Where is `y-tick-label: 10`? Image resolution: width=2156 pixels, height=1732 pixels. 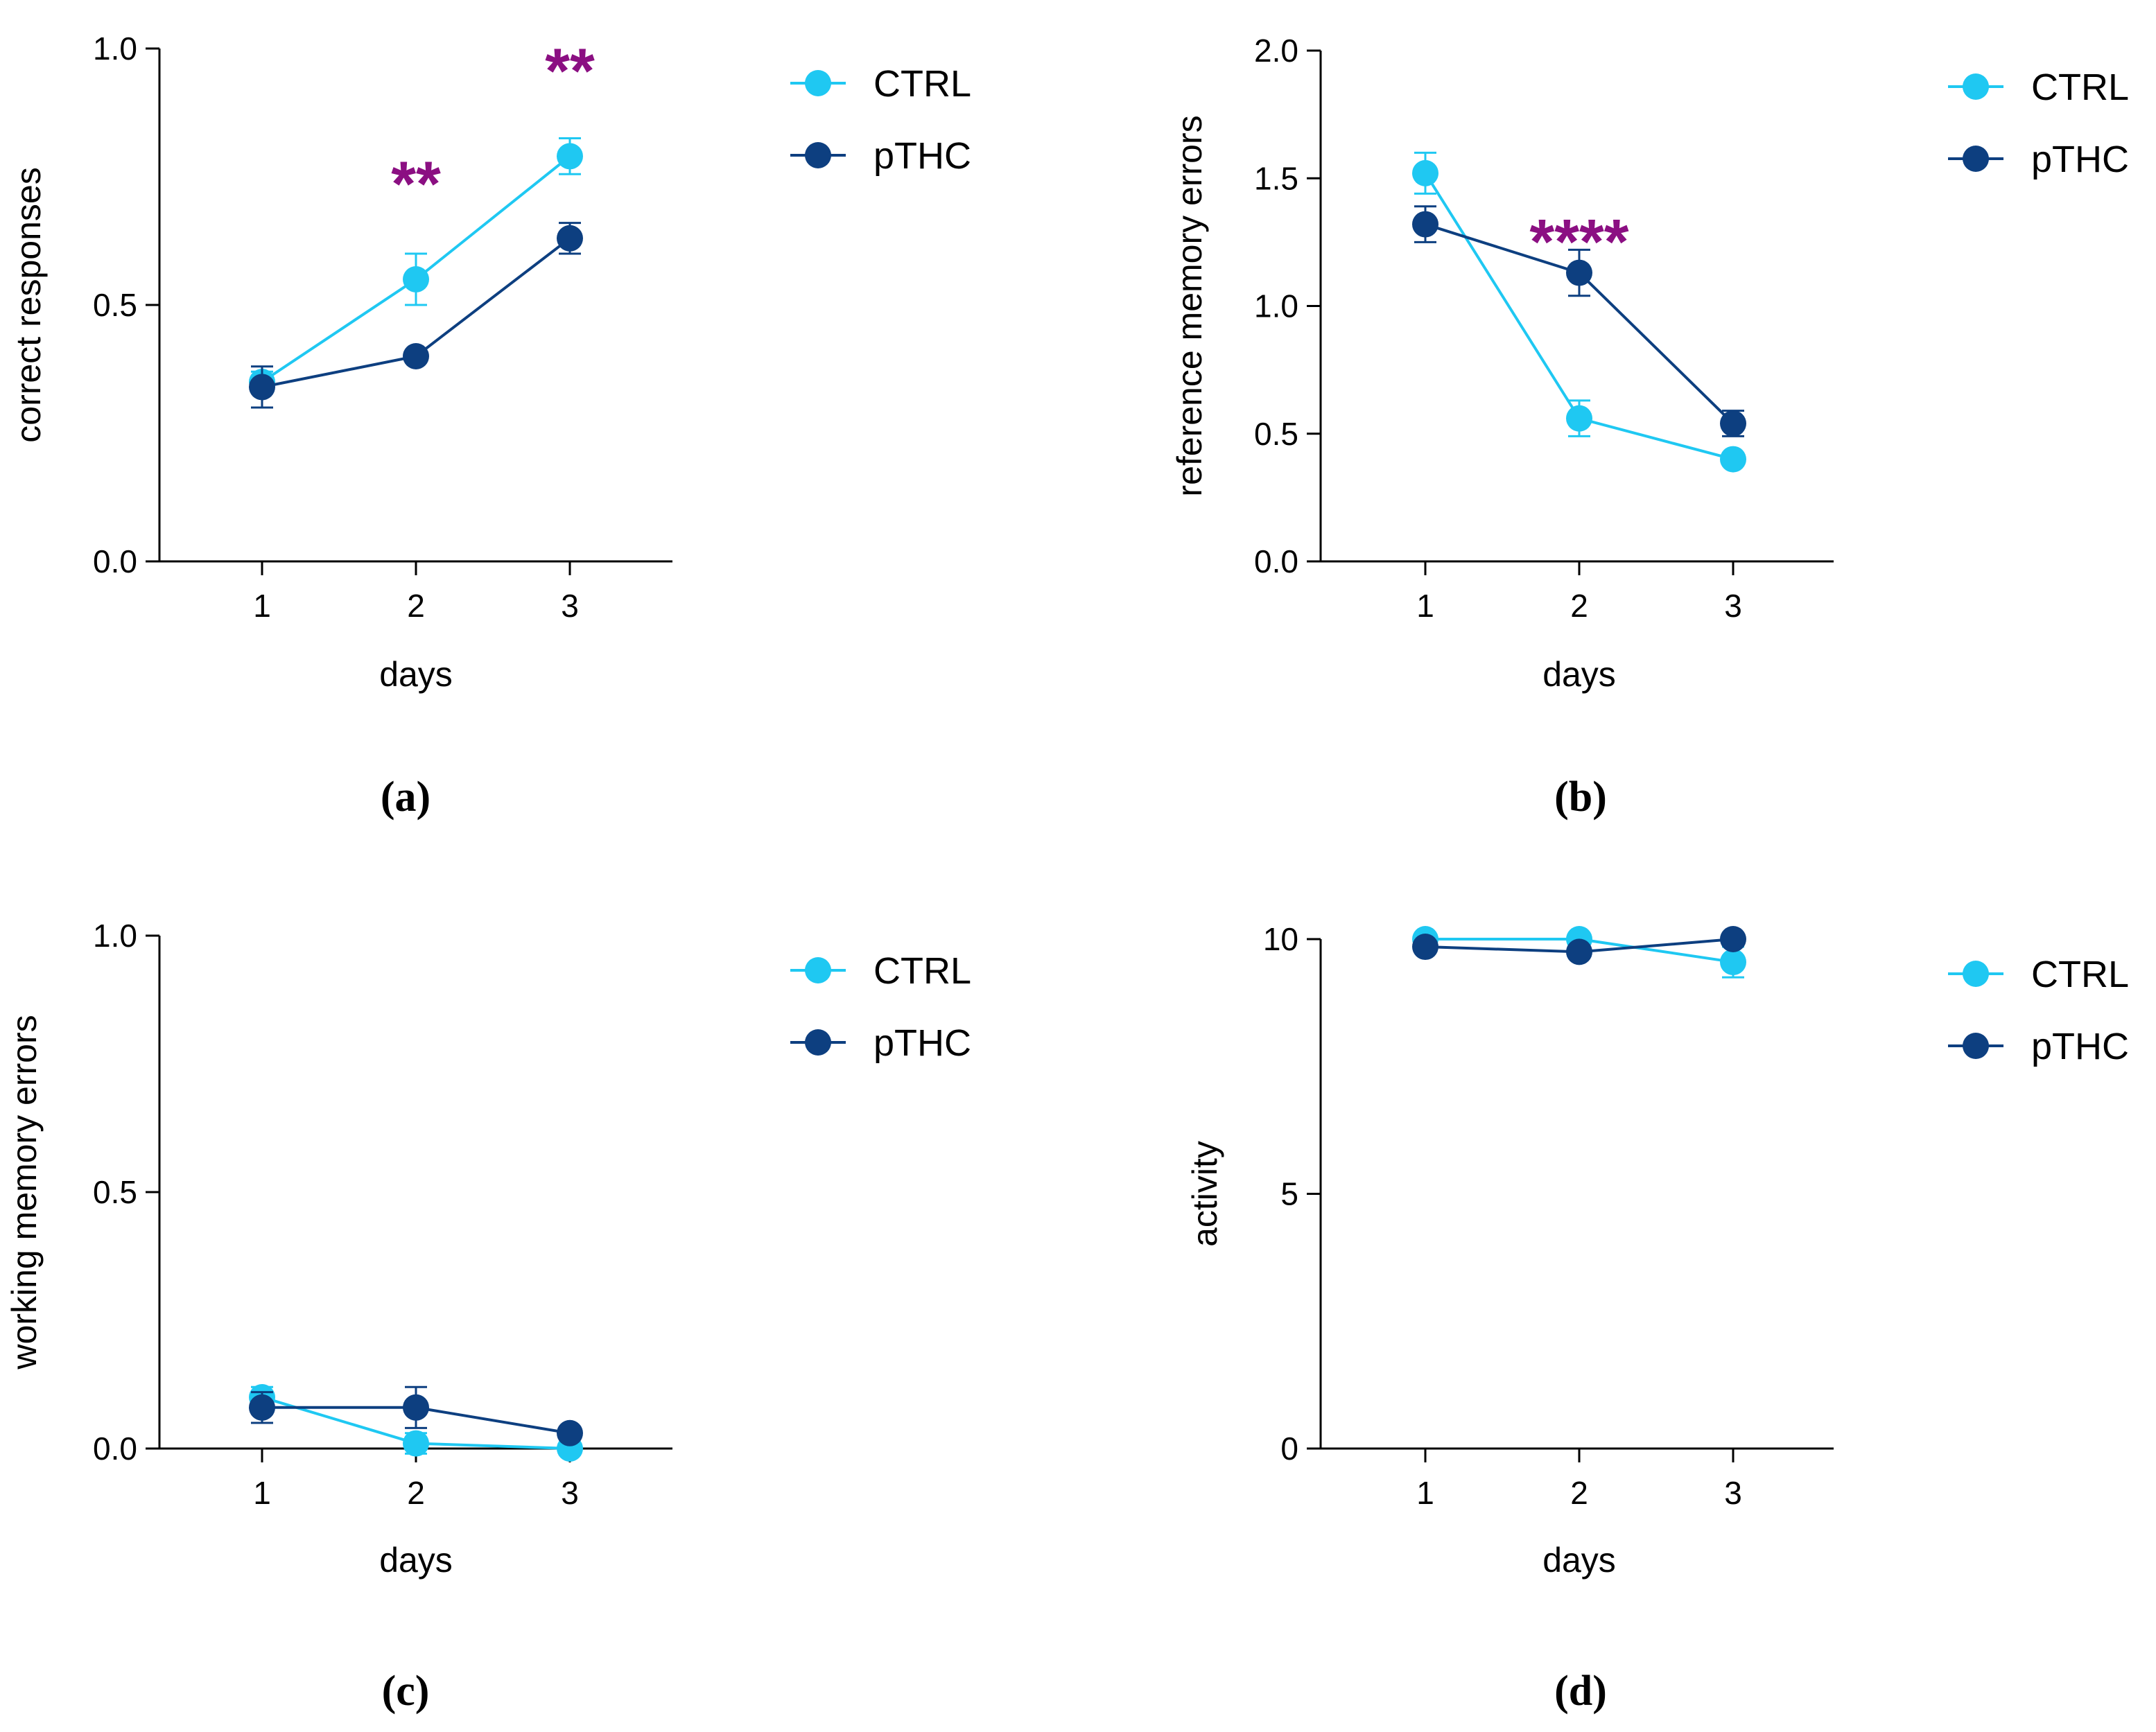 y-tick-label: 10 is located at coordinates (1280, 939).